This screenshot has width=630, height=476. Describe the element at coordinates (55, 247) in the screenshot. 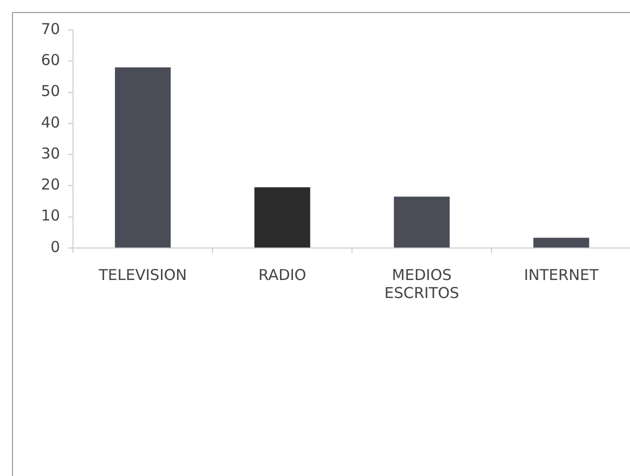

I see `y-tick-label: 0` at that location.